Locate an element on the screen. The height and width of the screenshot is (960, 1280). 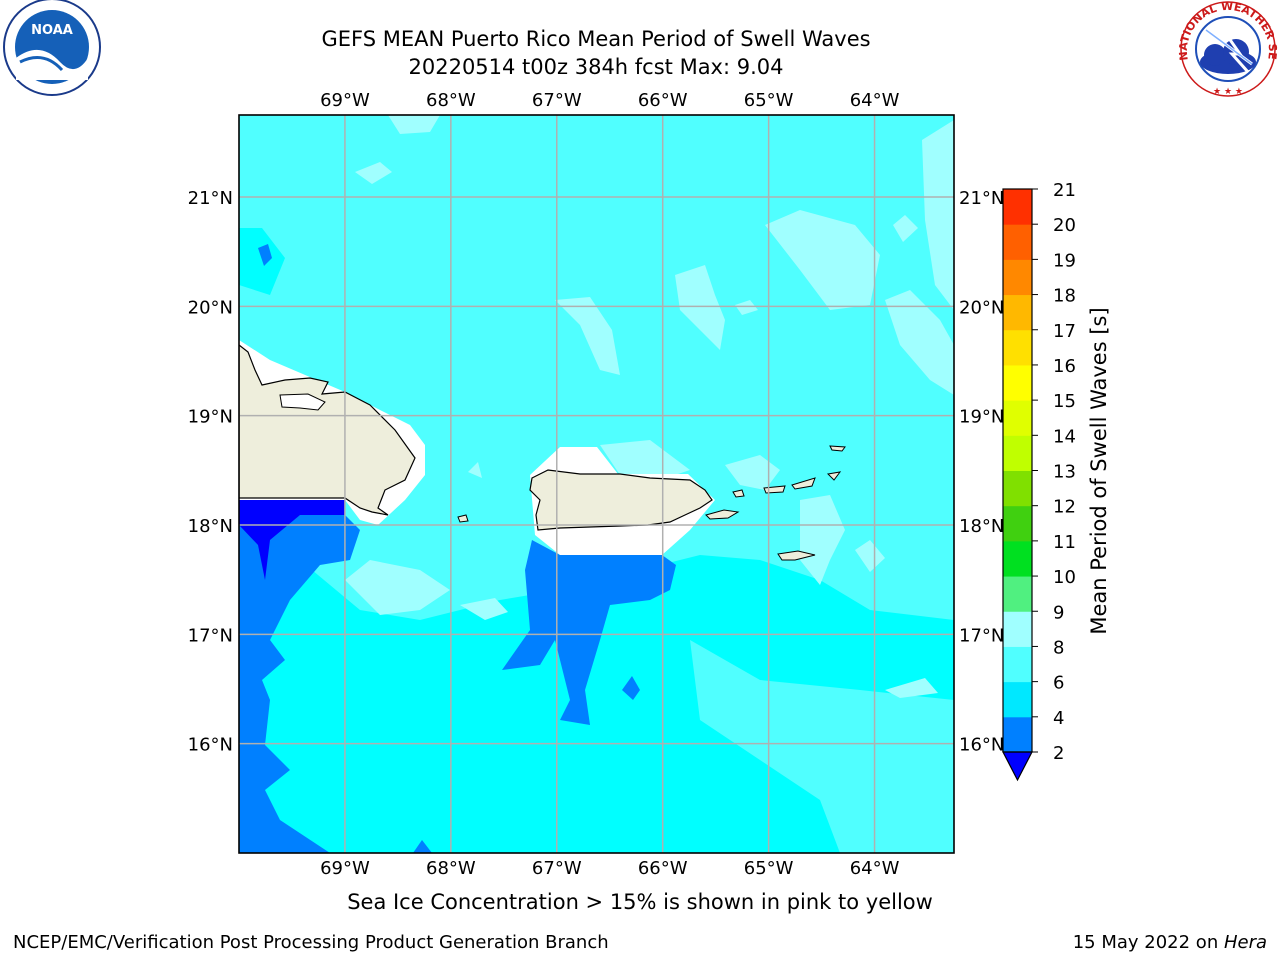
latitude-label: 16°N is located at coordinates (210, 745).